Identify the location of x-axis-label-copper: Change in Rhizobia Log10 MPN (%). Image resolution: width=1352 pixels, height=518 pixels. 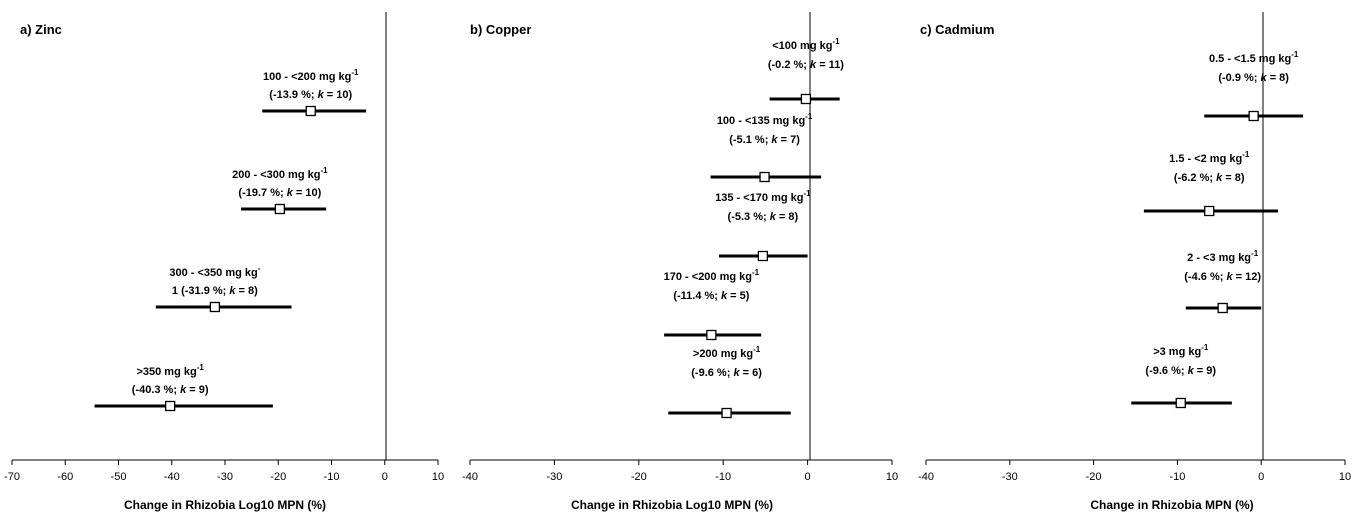
(672, 505).